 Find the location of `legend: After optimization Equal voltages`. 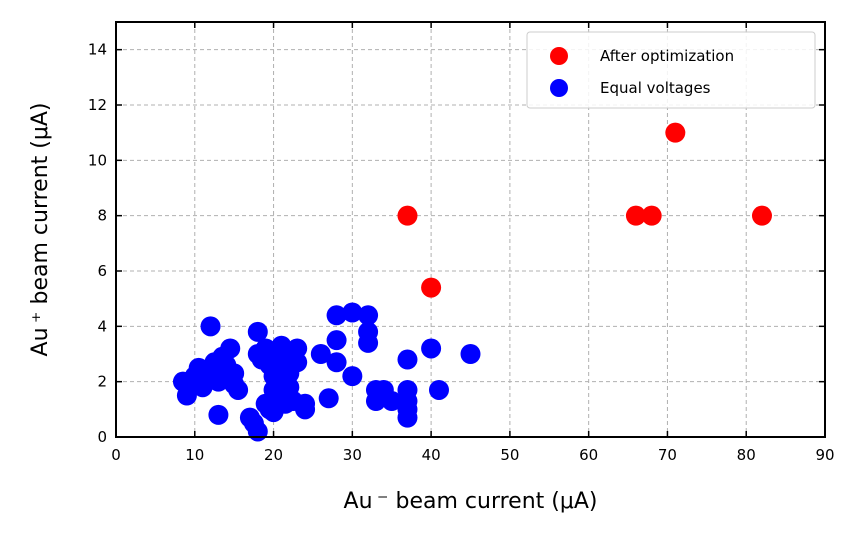

legend: After optimization Equal voltages is located at coordinates (671, 70).